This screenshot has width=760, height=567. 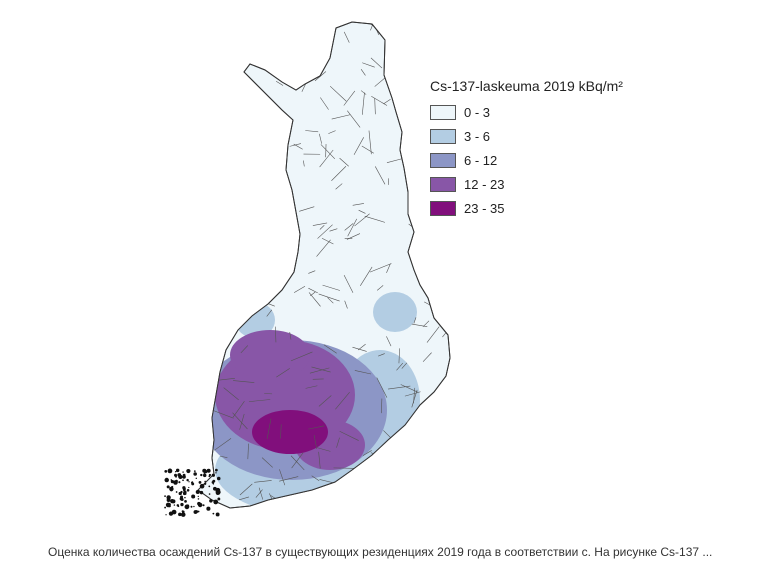 What do you see at coordinates (526, 136) in the screenshot?
I see `legend-item-1: 3 - 6` at bounding box center [526, 136].